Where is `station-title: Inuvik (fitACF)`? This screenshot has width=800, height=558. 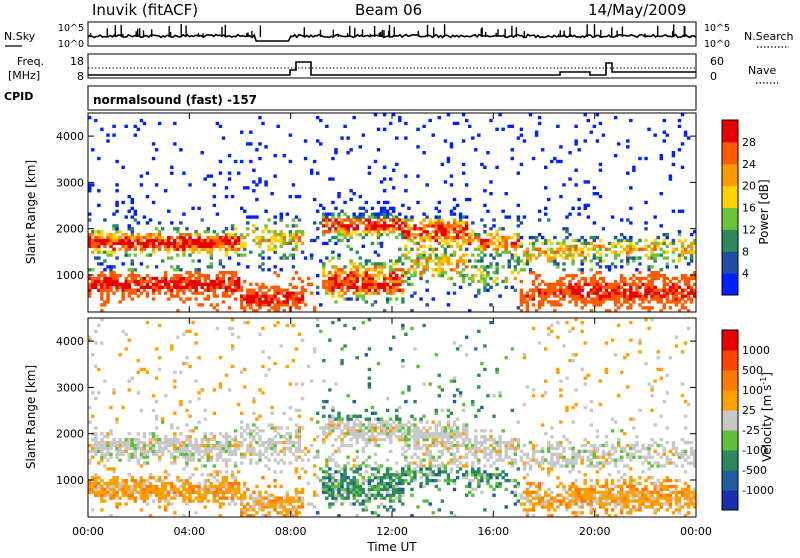 station-title: Inuvik (fitACF) is located at coordinates (145, 10).